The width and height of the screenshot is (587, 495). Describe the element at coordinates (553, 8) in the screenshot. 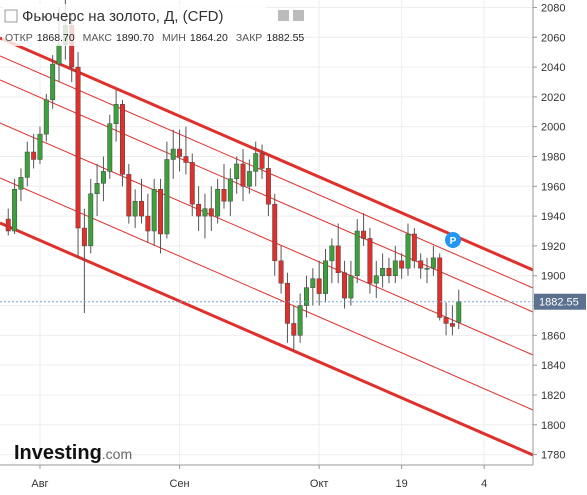

I see `y-tick-label: 2080` at that location.